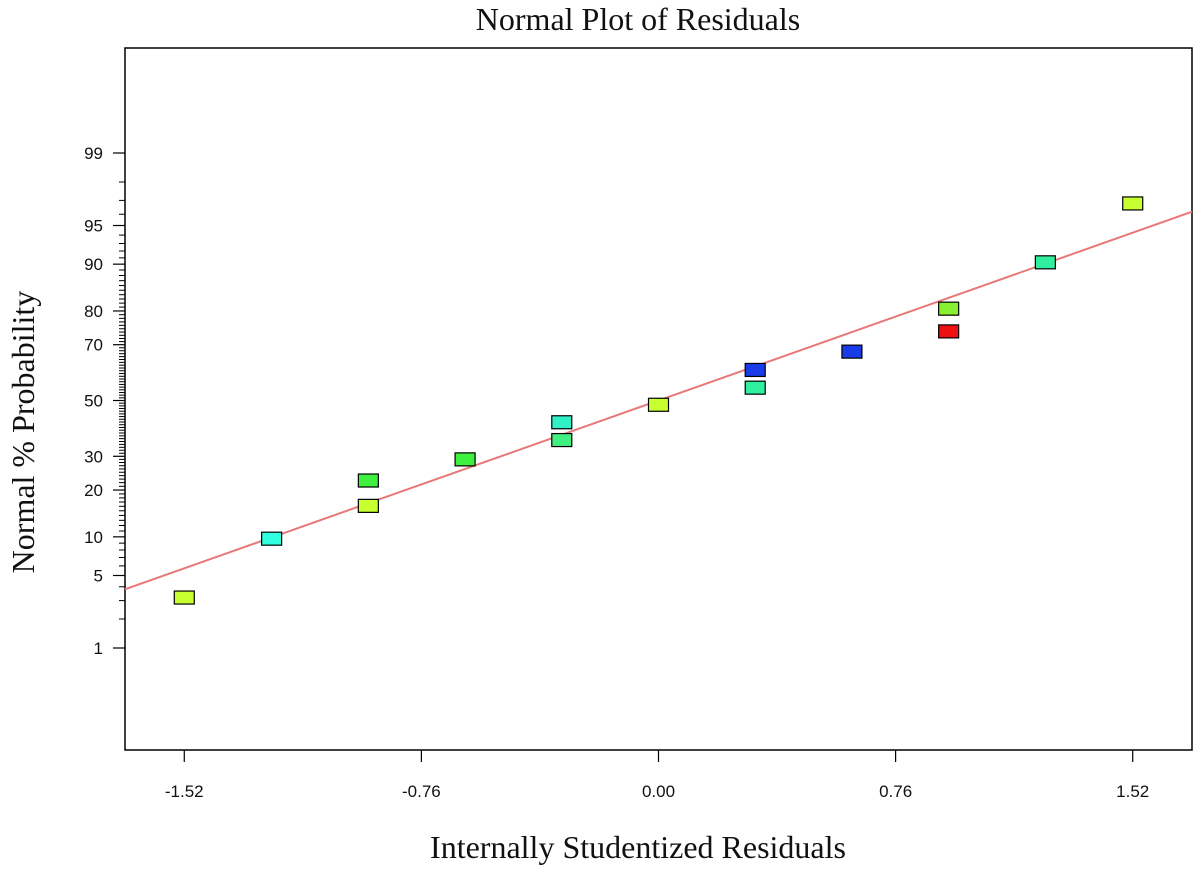  What do you see at coordinates (421, 791) in the screenshot?
I see `x-tick-label: -0.76` at bounding box center [421, 791].